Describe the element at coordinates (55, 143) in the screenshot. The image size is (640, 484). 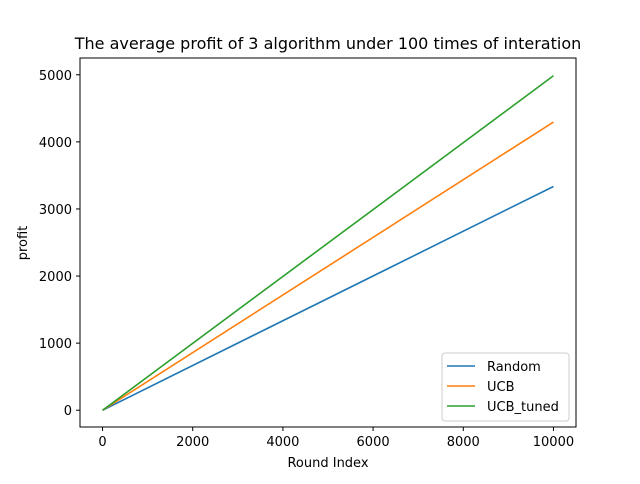
I see `y-tick-label: 4000` at that location.